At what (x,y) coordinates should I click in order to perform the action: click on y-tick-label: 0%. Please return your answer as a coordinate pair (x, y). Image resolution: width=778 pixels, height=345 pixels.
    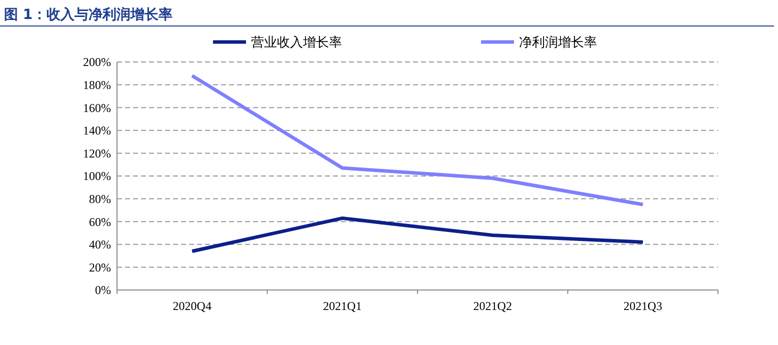
    Looking at the image, I should click on (103, 290).